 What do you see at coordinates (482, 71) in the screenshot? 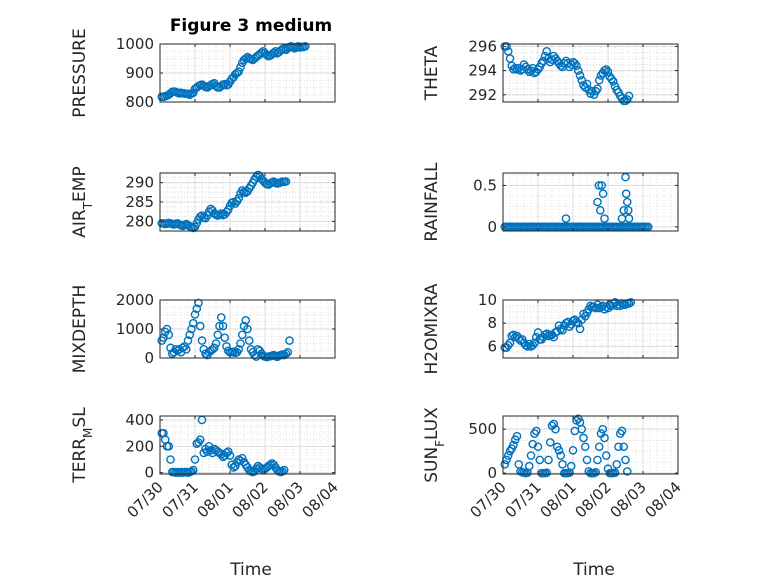
I see `y-tick-label: 294` at bounding box center [482, 71].